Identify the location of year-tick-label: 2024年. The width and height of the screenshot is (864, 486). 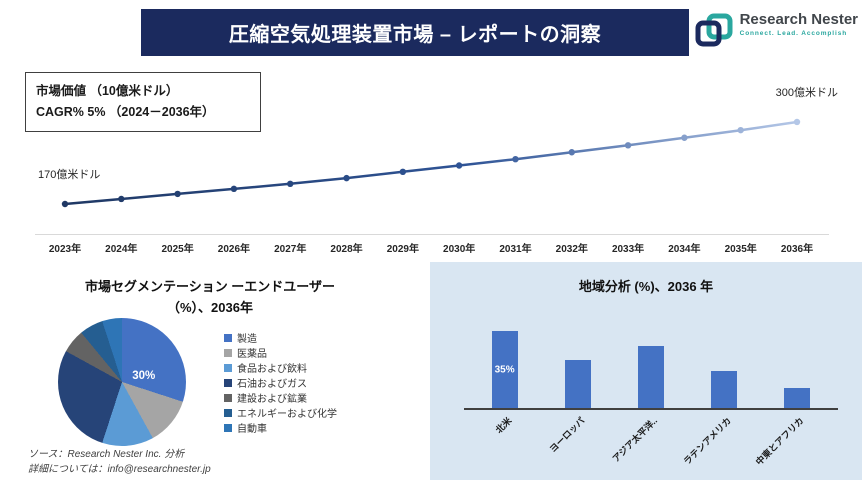
(121, 249).